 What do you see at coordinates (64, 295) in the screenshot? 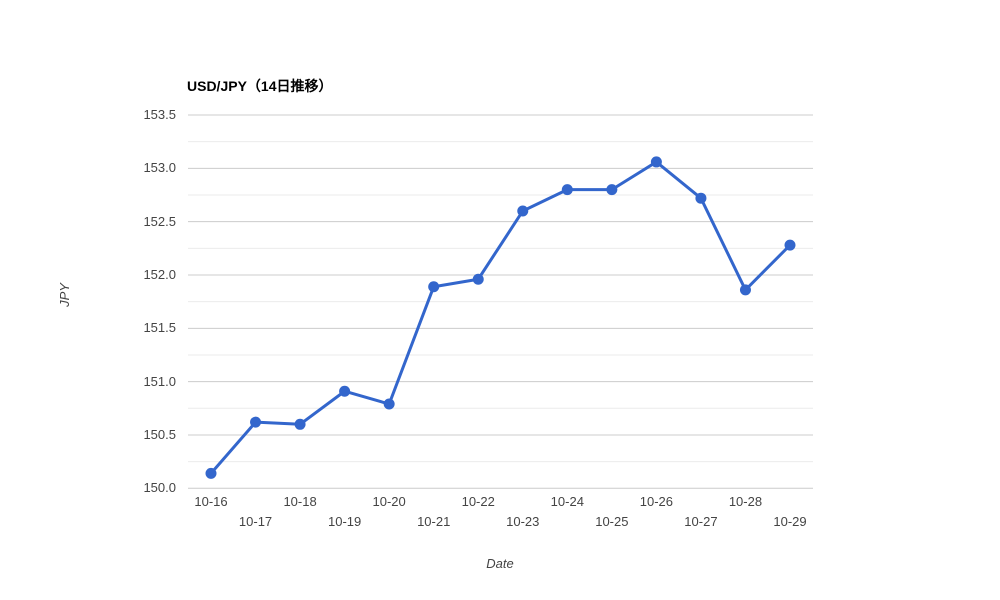
I see `y-axis-title: JPY` at bounding box center [64, 295].